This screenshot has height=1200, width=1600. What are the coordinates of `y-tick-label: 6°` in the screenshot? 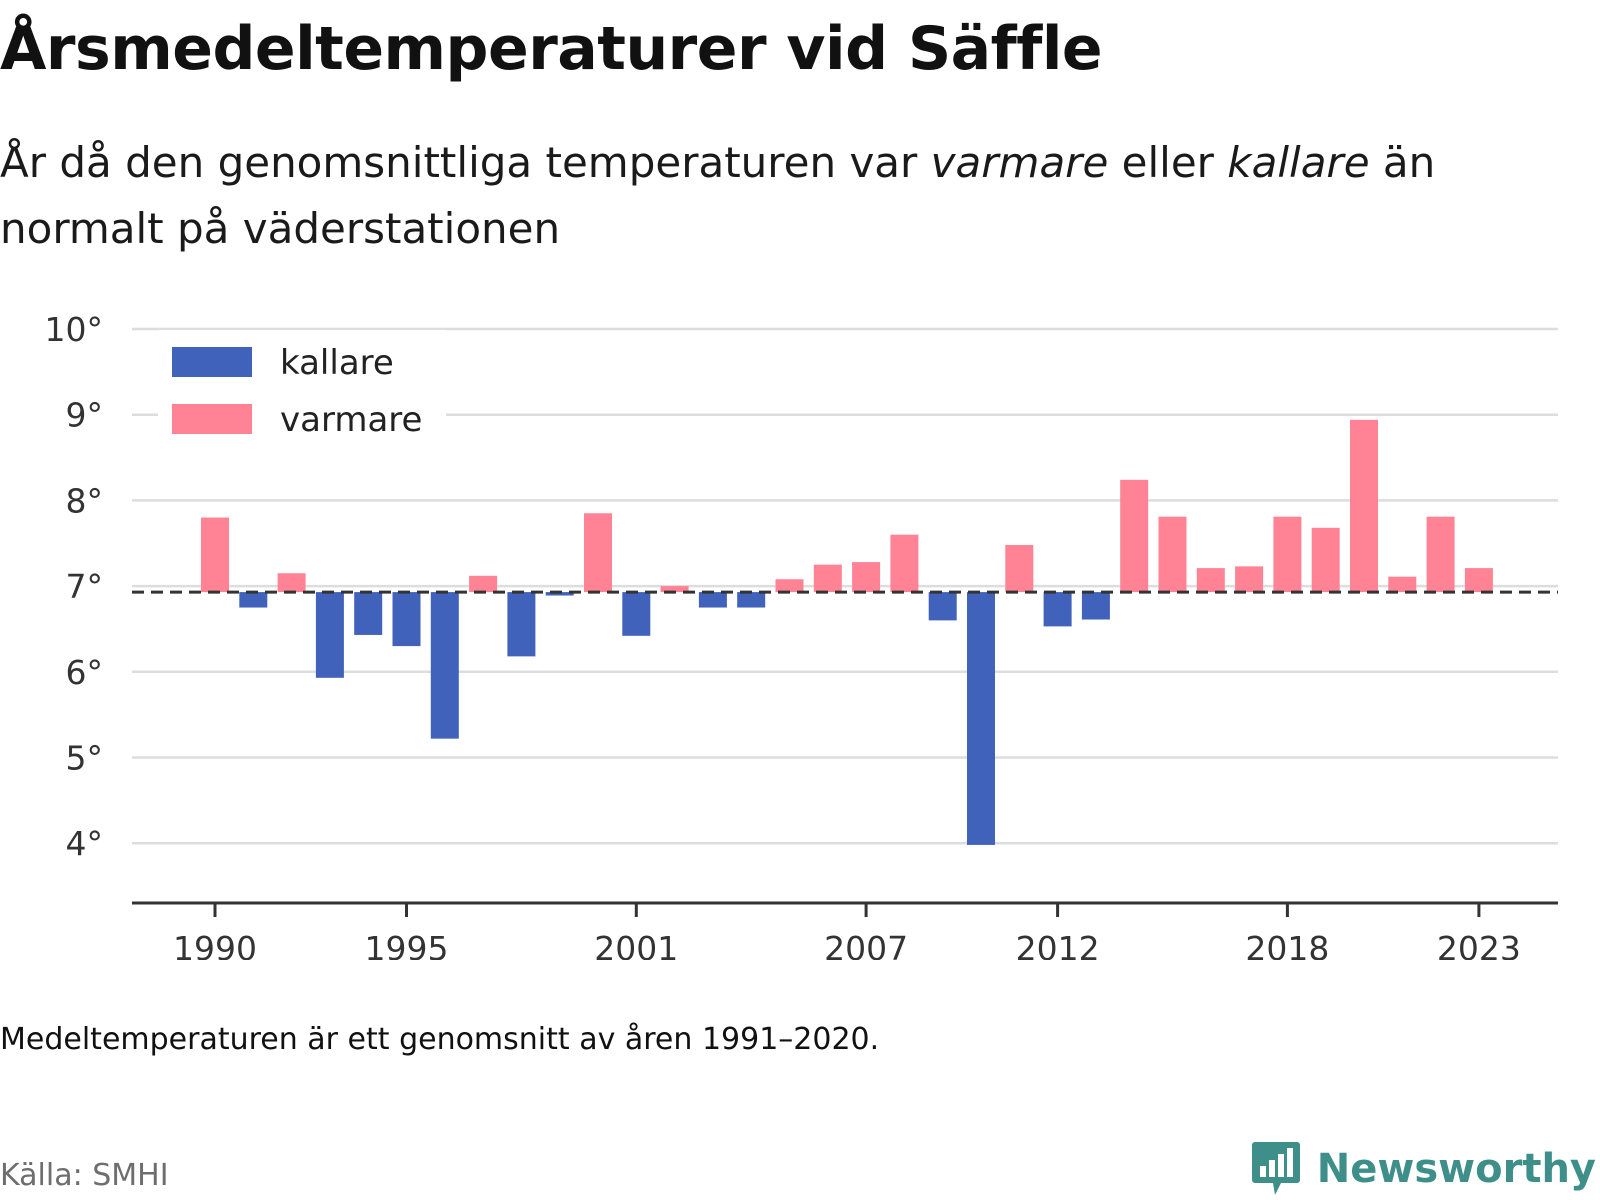 It's located at (85, 672).